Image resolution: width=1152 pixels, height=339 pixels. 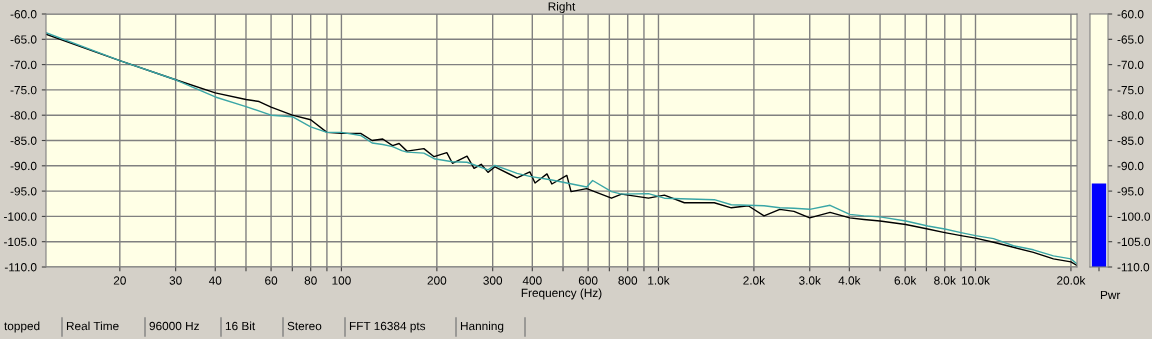 I want to click on x-tick-label: 600, so click(x=588, y=280).